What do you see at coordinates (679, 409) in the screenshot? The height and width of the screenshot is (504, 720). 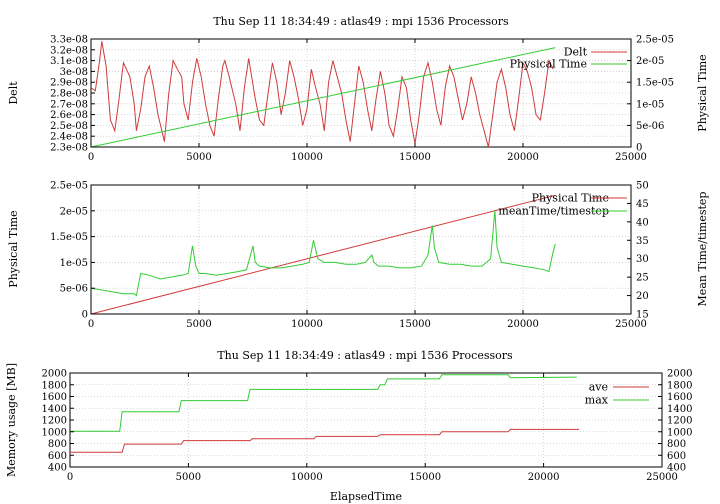 I see `y2-tick-label: 1400` at bounding box center [679, 409].